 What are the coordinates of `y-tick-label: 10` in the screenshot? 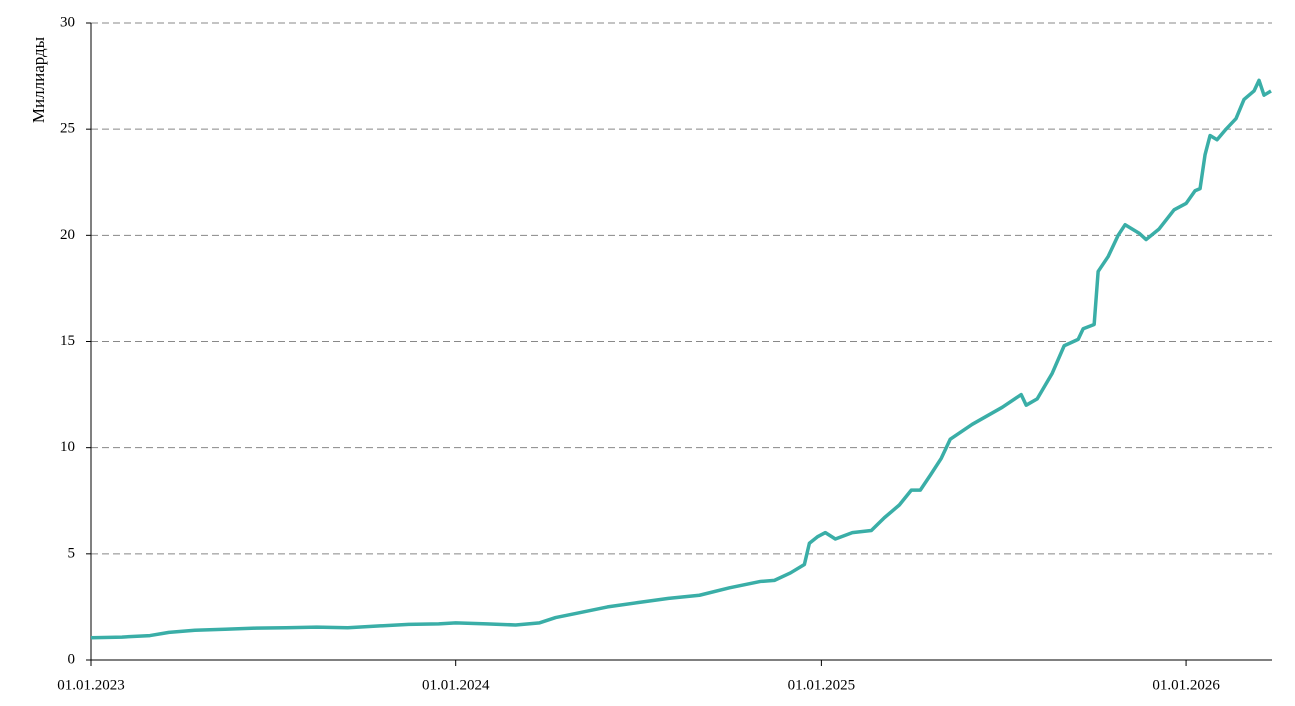 It's located at (67, 447).